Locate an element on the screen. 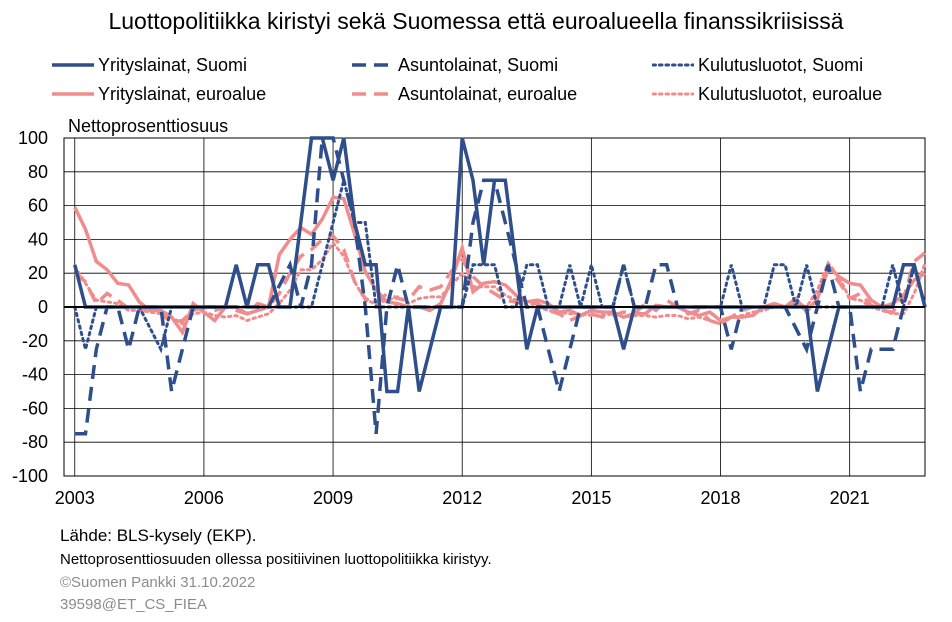 This screenshot has width=952, height=622. legend-item-yrityslainat-suomi: Yrityslainat, Suomi is located at coordinates (149, 65).